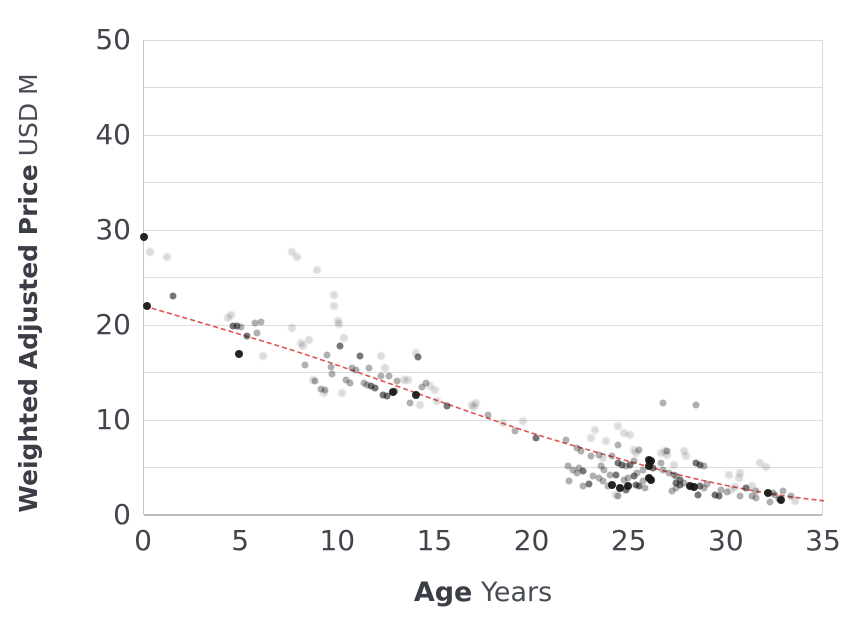 The height and width of the screenshot is (639, 854). What do you see at coordinates (122, 514) in the screenshot?
I see `y-tick-label: 0` at bounding box center [122, 514].